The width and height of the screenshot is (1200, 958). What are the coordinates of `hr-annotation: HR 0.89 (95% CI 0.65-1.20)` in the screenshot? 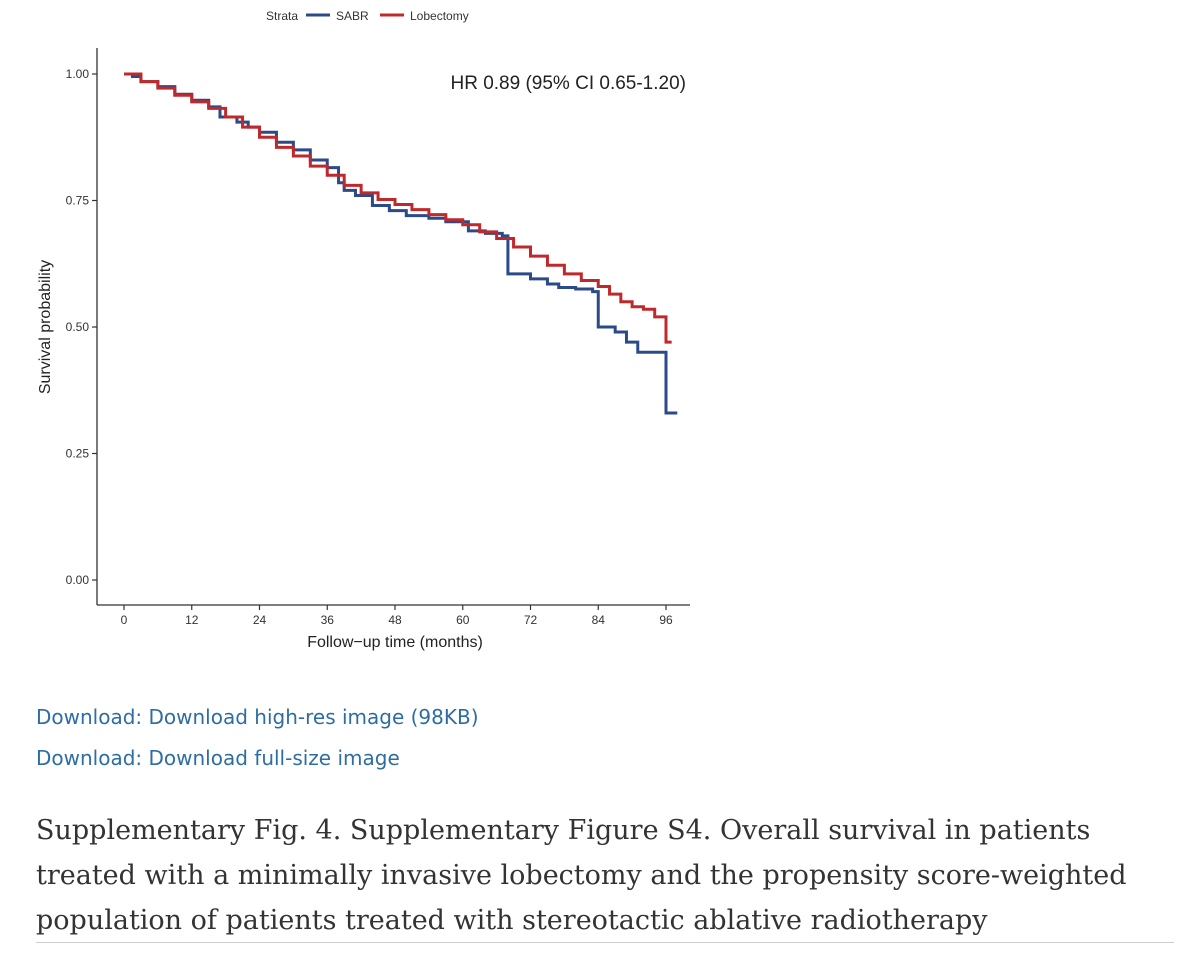 It's located at (568, 83).